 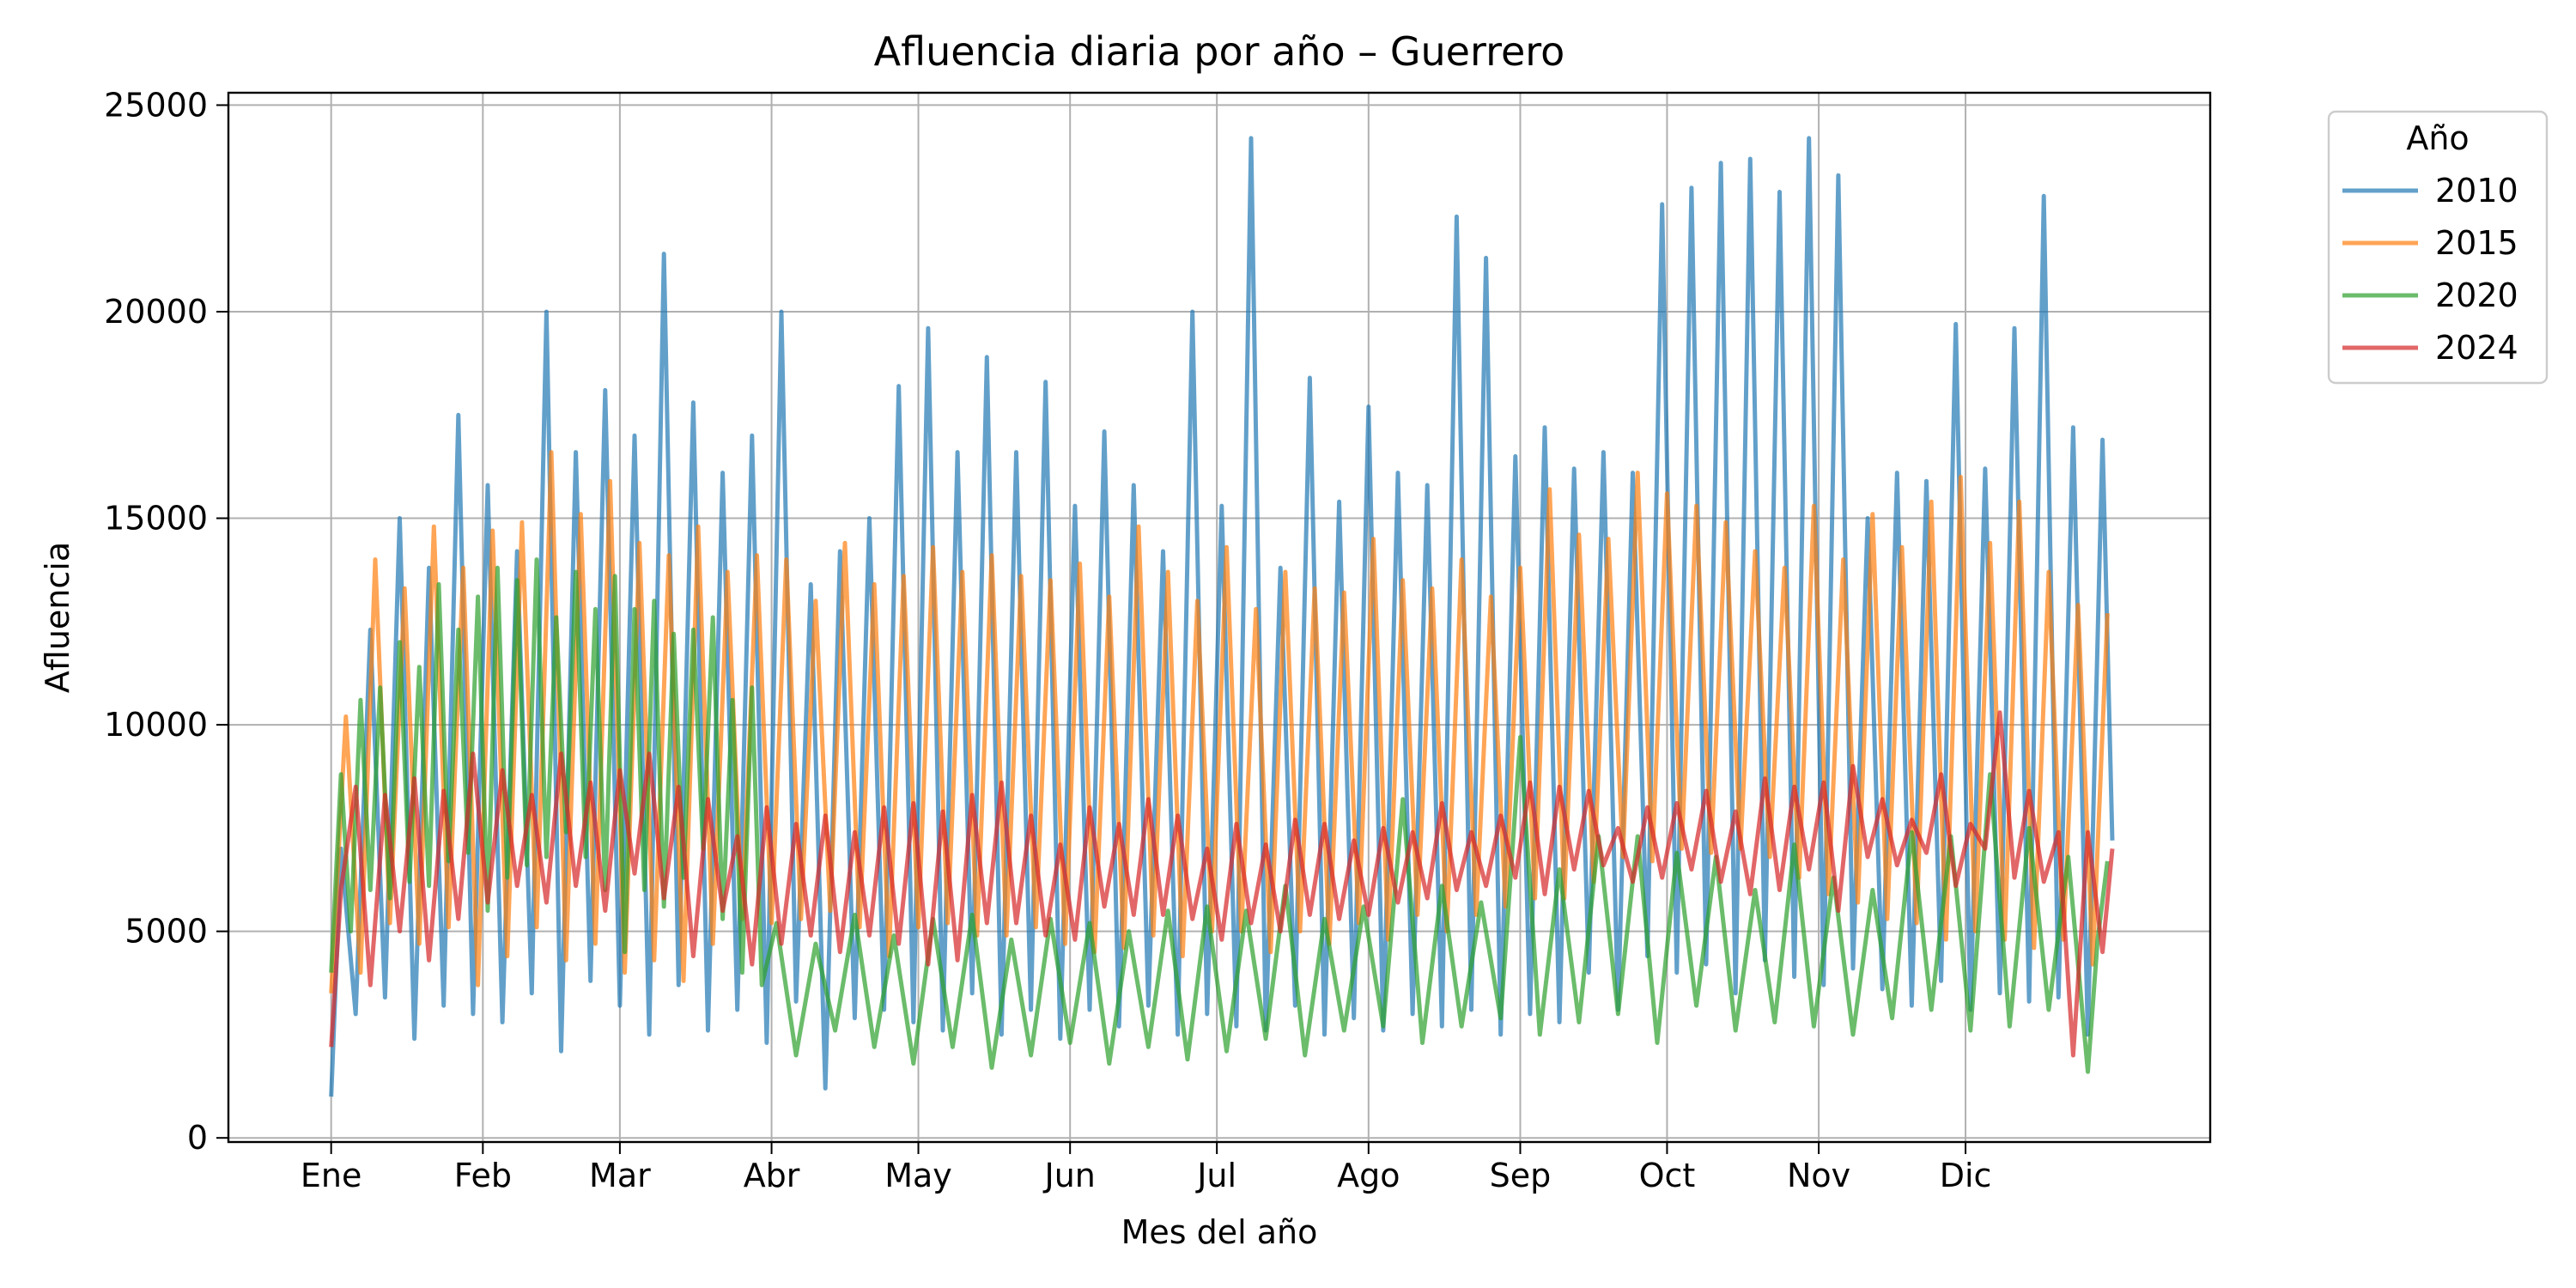 What do you see at coordinates (156, 725) in the screenshot?
I see `y-tick-label: 10000` at bounding box center [156, 725].